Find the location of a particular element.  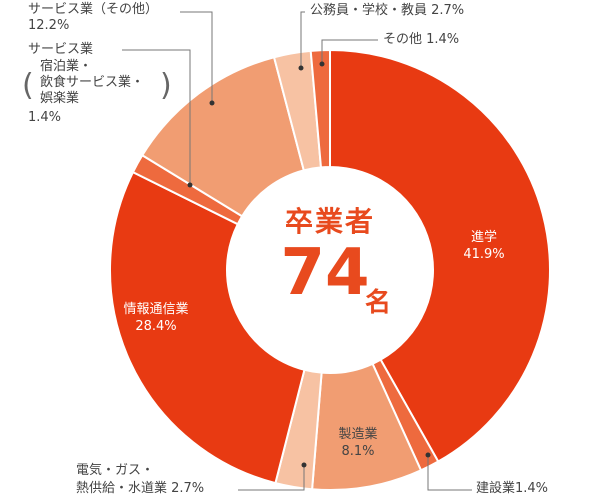

leader-dot-denki is located at coordinates (304, 465).